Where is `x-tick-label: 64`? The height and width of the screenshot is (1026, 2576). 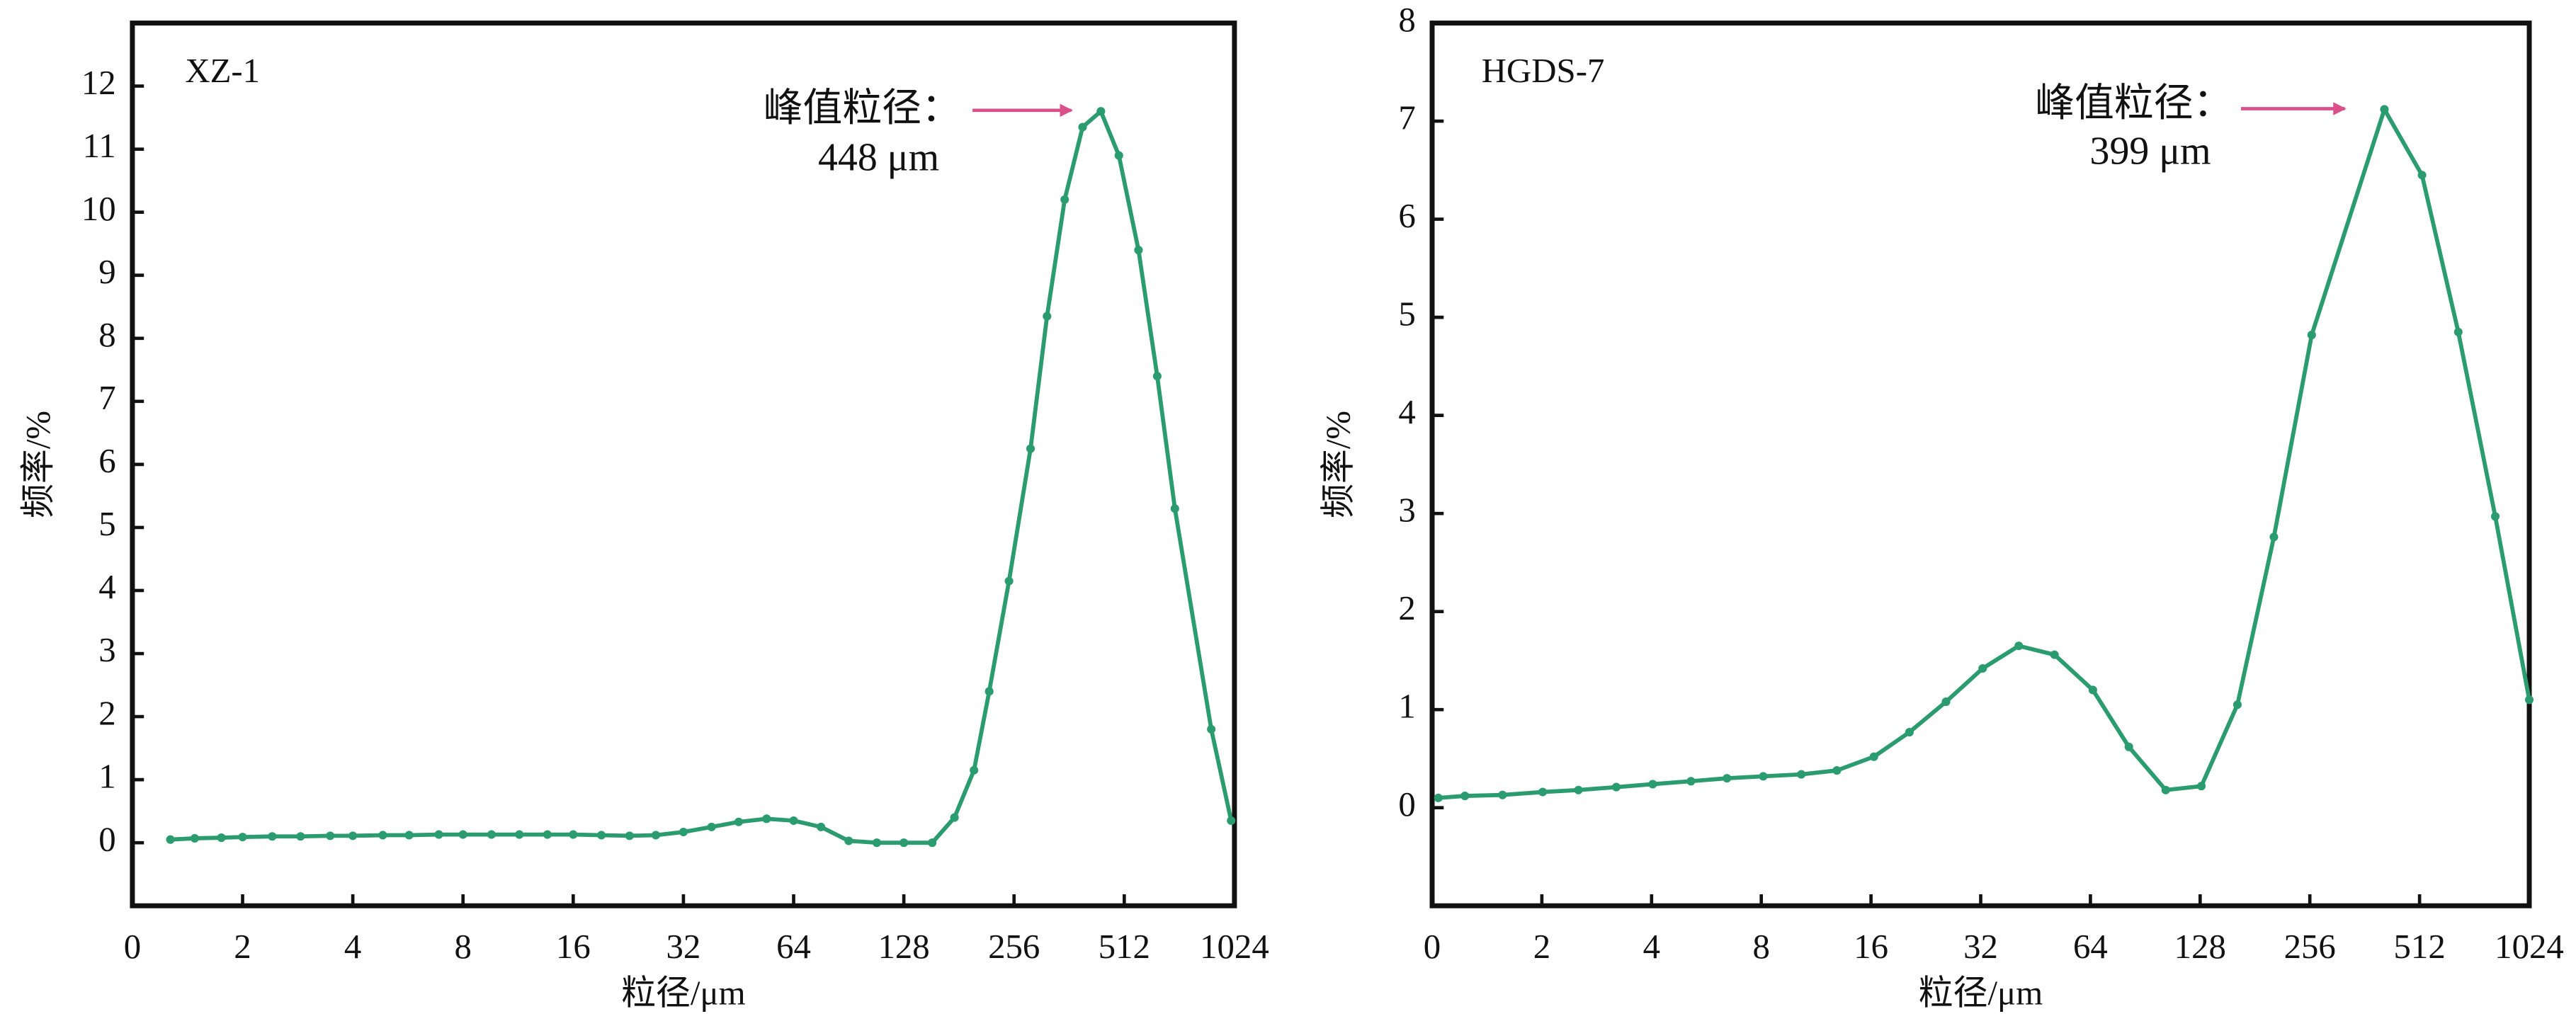 x-tick-label: 64 is located at coordinates (793, 946).